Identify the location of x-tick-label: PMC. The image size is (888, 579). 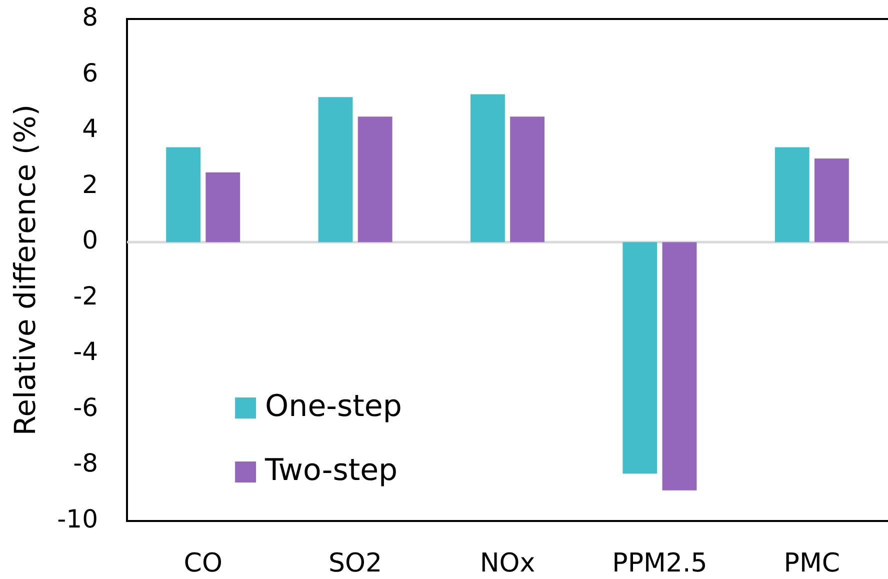
(812, 563).